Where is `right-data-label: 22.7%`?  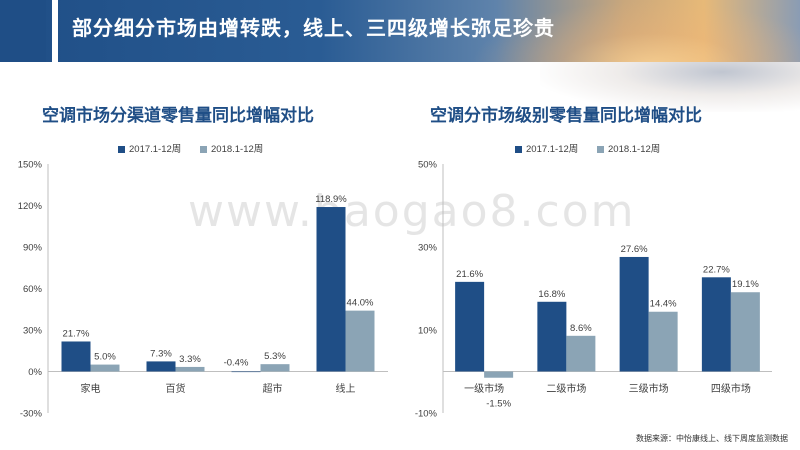
right-data-label: 22.7% is located at coordinates (716, 269).